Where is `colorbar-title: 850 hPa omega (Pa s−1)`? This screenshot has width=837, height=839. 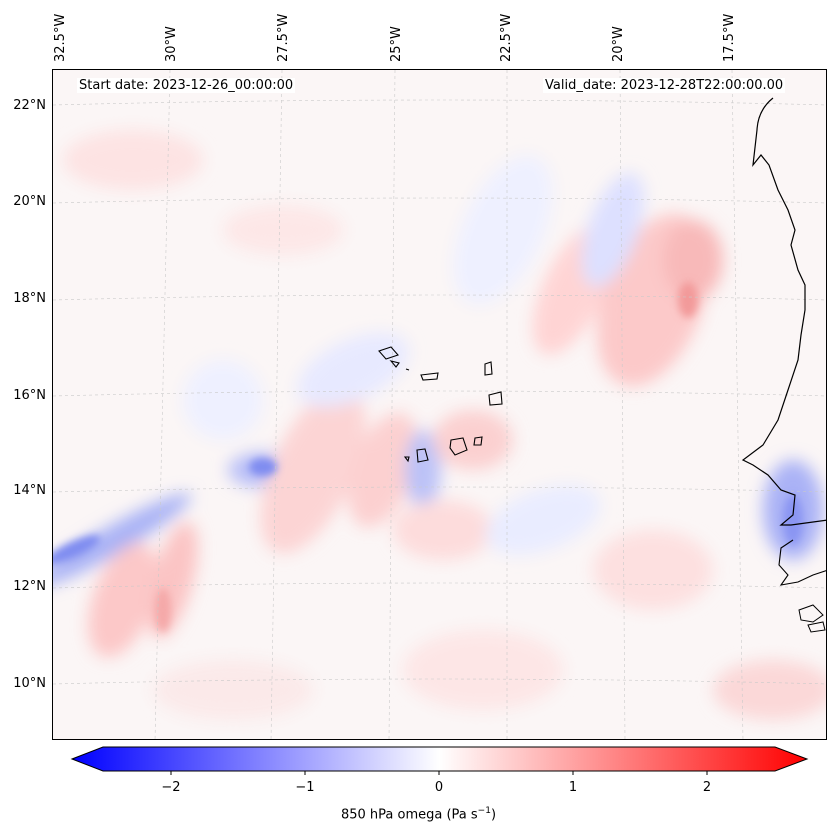
colorbar-title: 850 hPa omega (Pa s−1) is located at coordinates (418, 814).